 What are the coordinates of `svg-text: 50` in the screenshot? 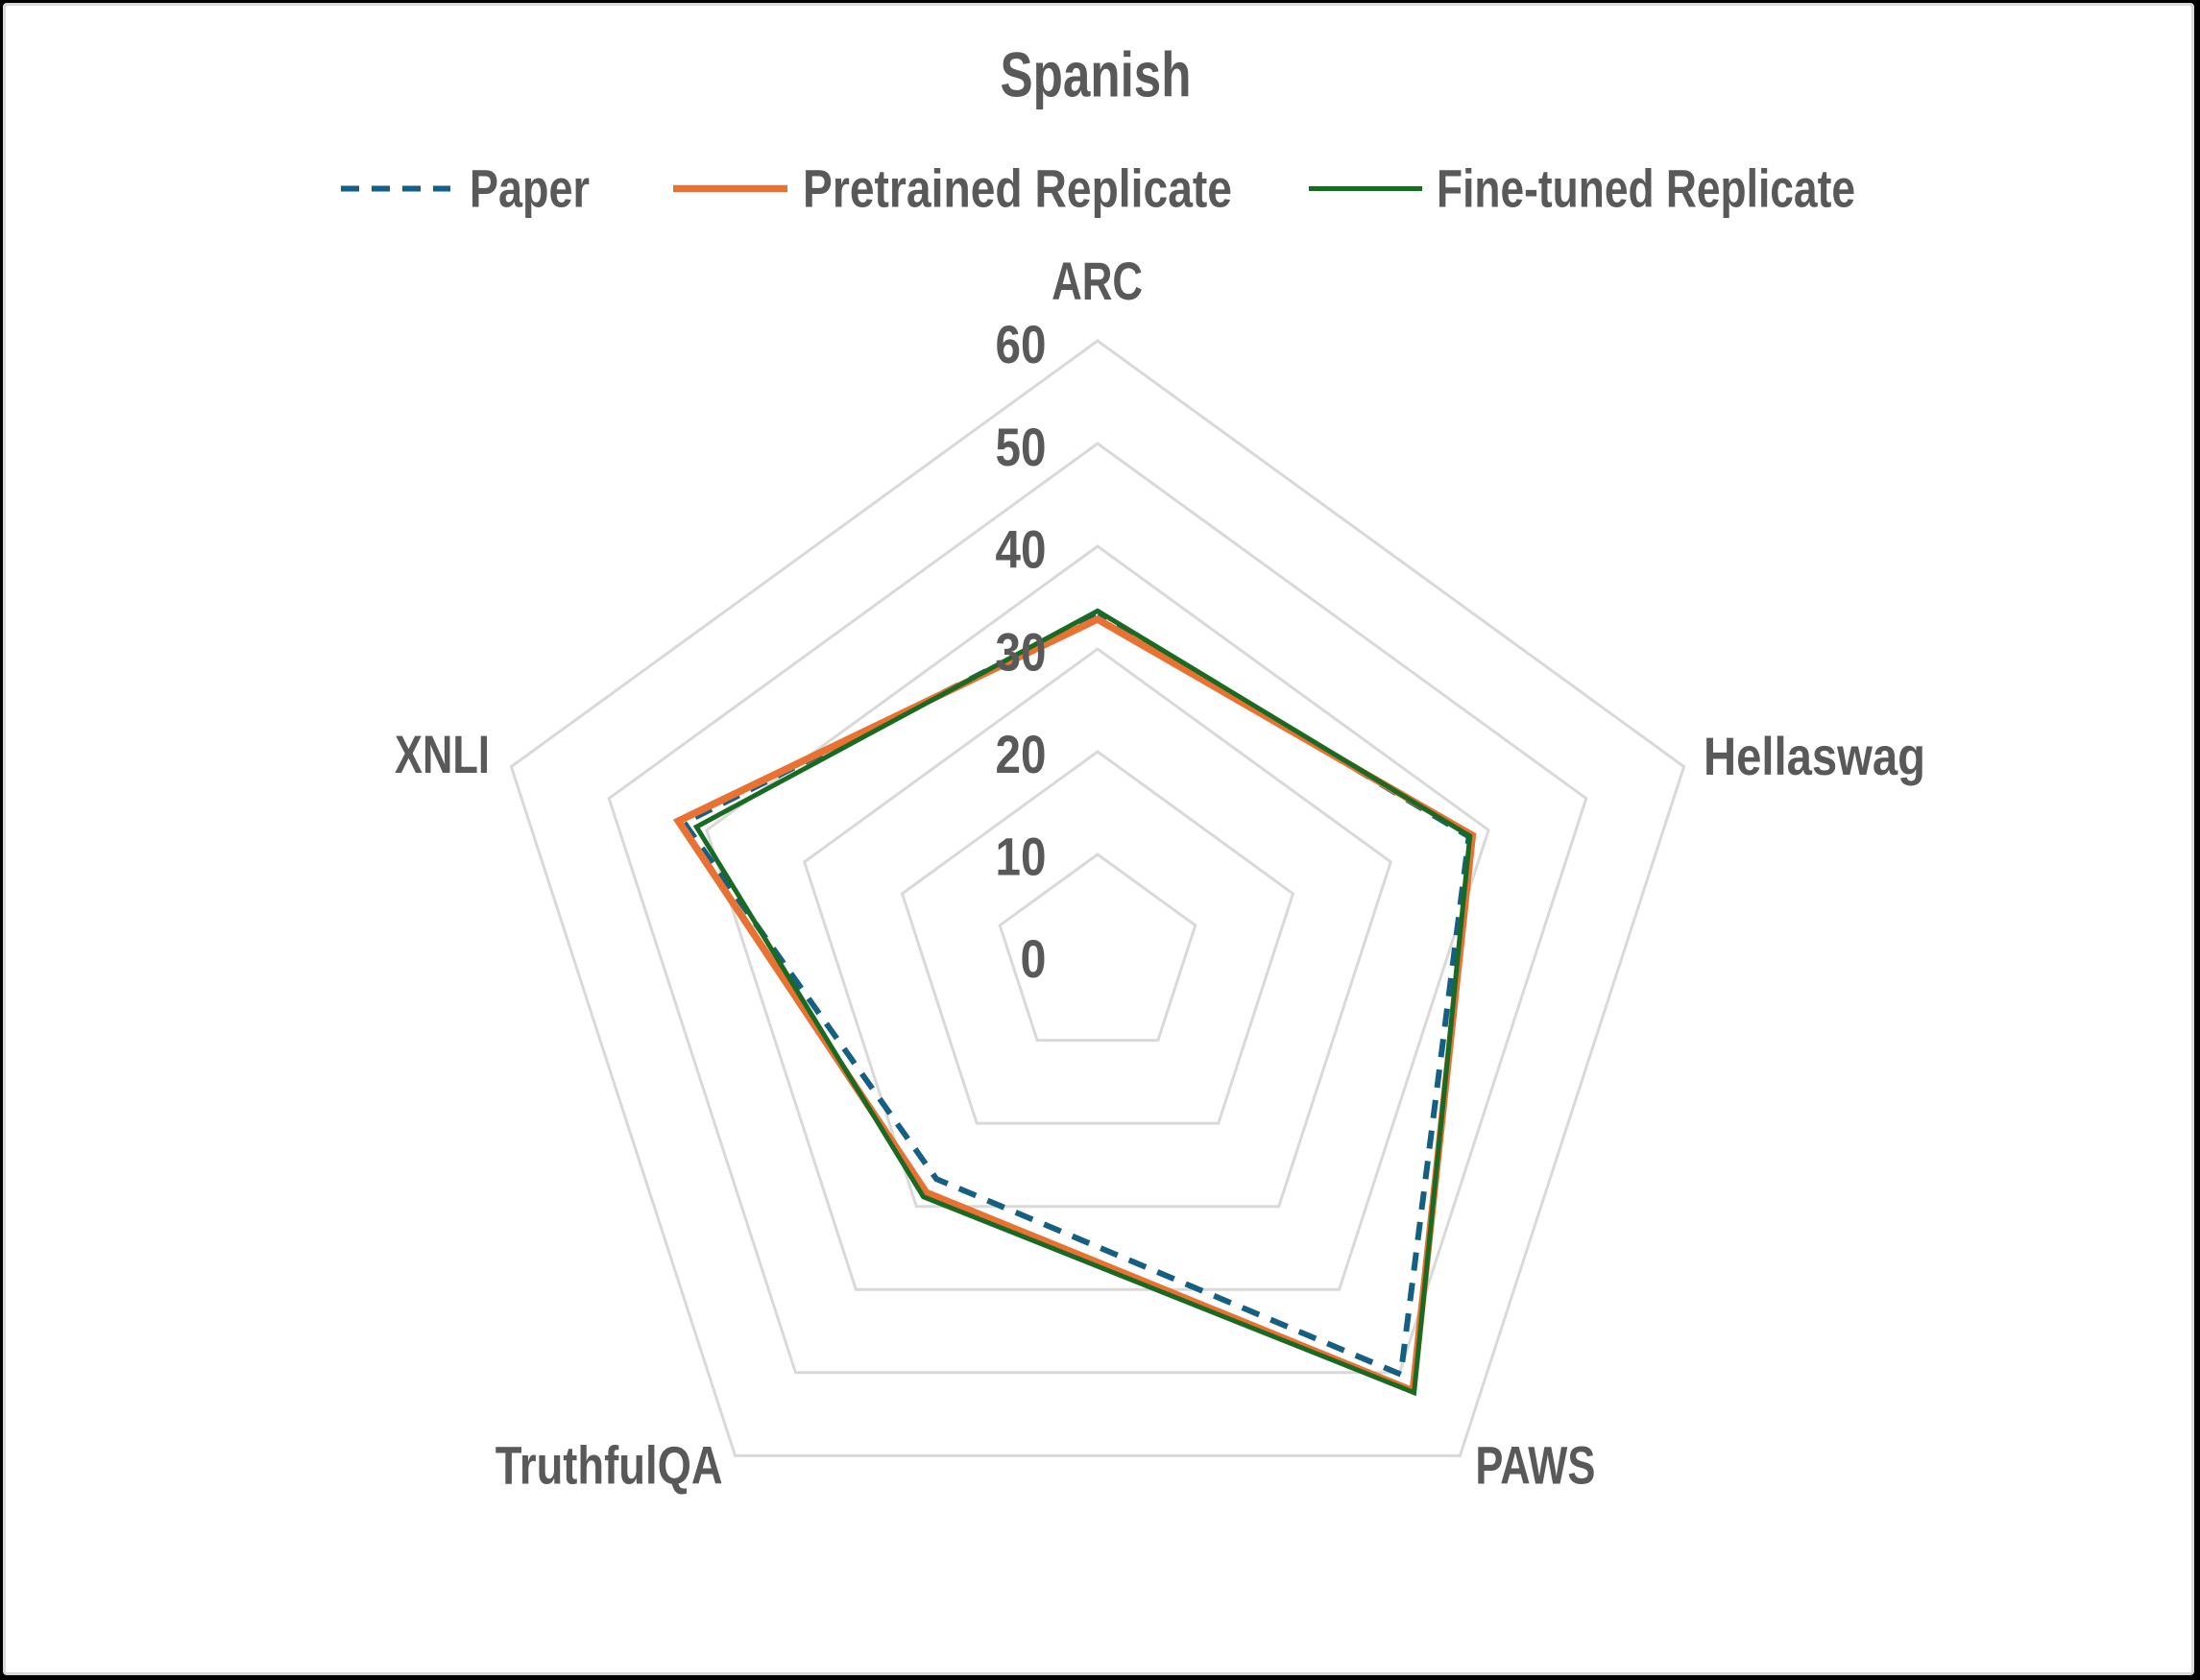 It's located at (1021, 447).